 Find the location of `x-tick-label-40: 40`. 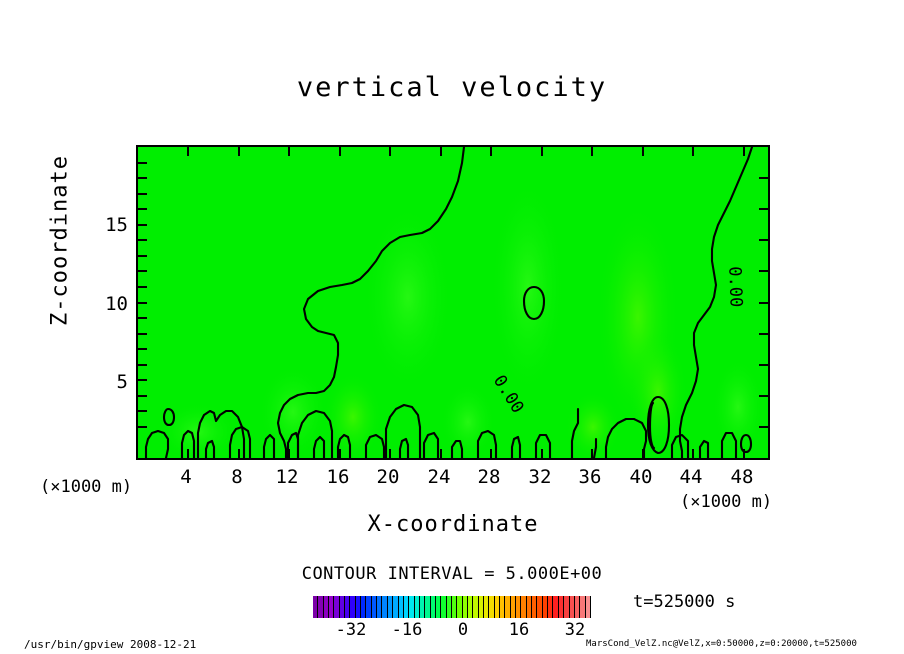

x-tick-label-40: 40 is located at coordinates (641, 477).